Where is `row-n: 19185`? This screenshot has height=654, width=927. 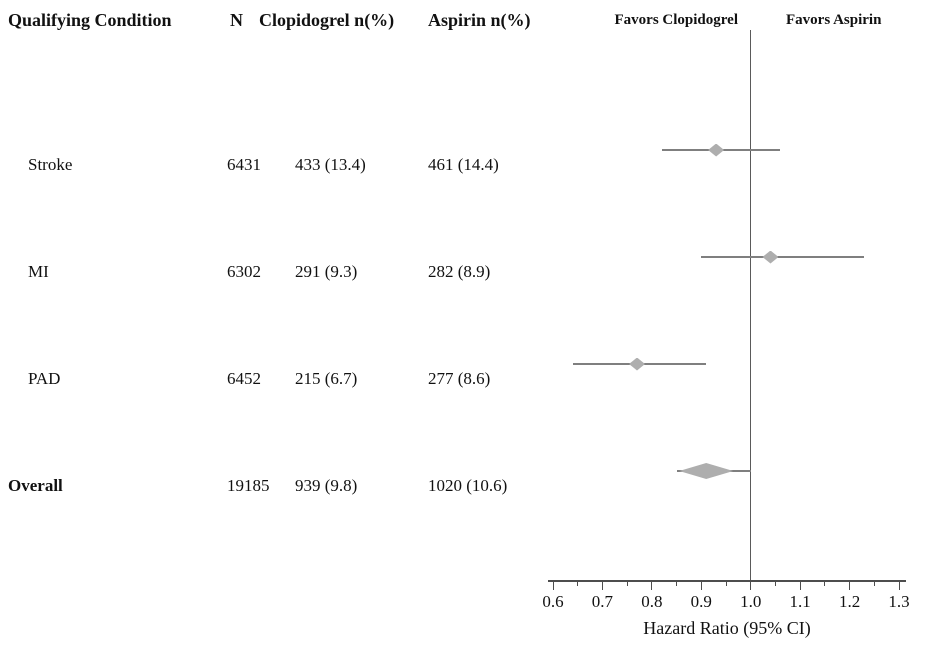
row-n: 19185 is located at coordinates (248, 485).